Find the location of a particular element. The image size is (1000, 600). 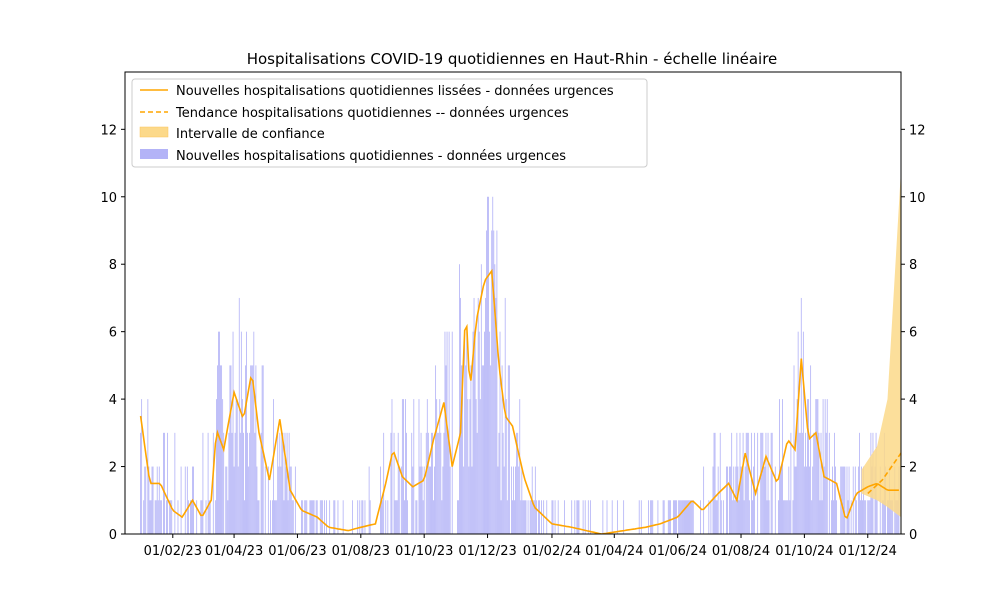

x-tick-label: 01/08/23 is located at coordinates (361, 551).